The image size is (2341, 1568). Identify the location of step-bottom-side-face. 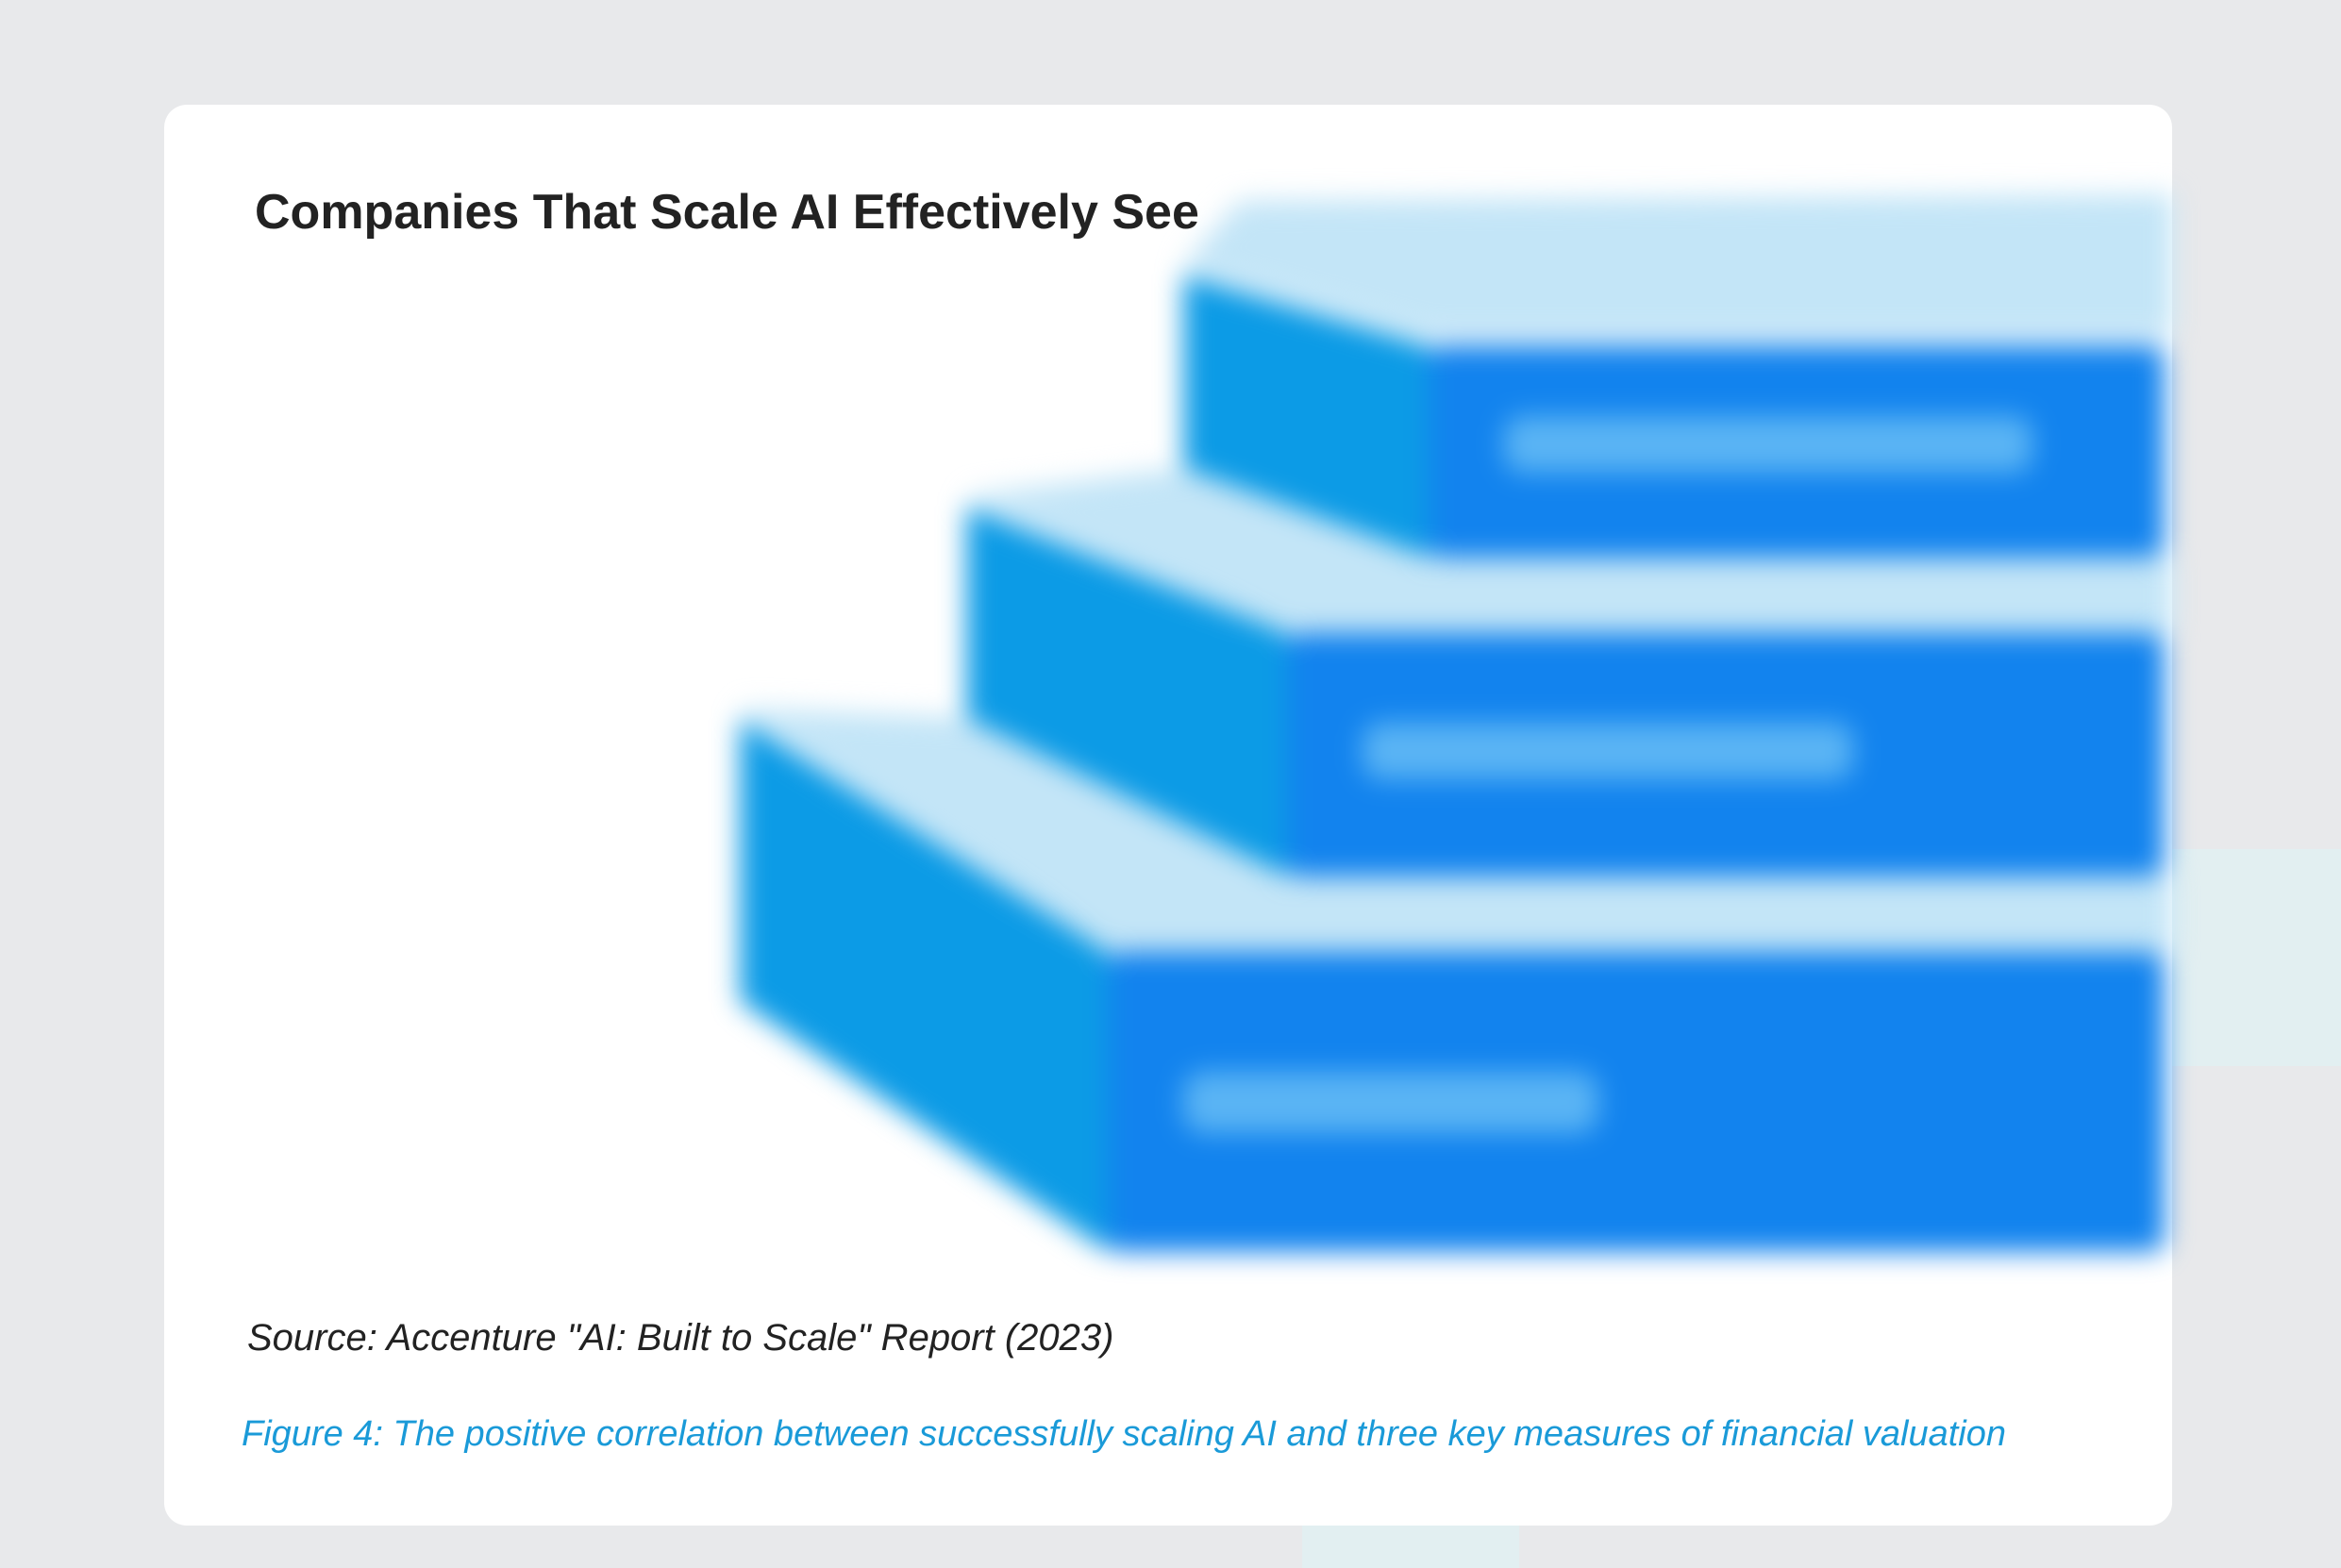
(924, 985).